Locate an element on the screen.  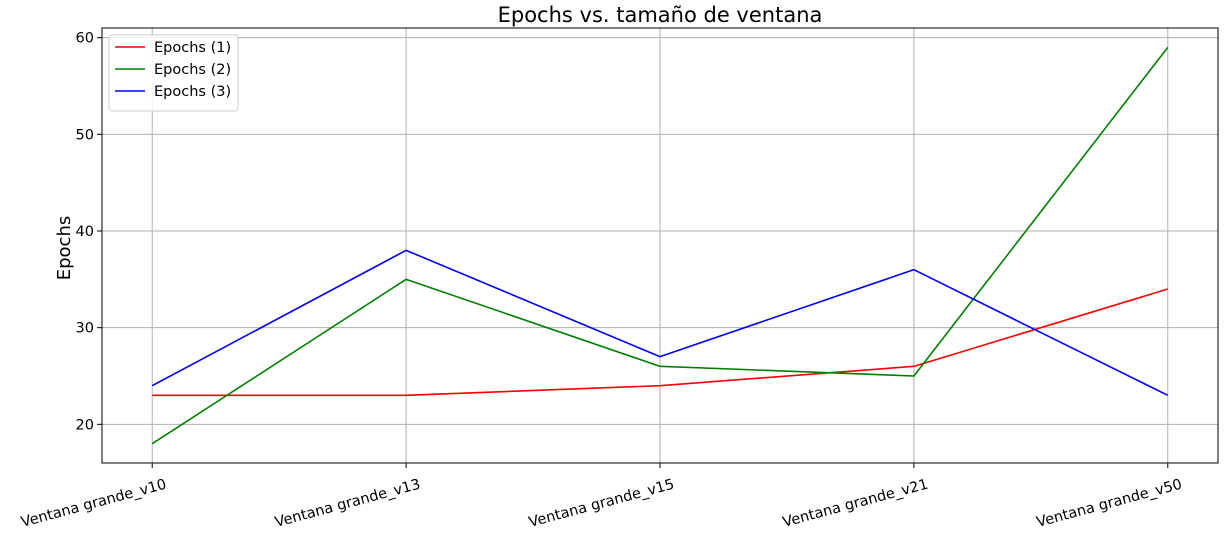
y-tick-label: 20 is located at coordinates (85, 425).